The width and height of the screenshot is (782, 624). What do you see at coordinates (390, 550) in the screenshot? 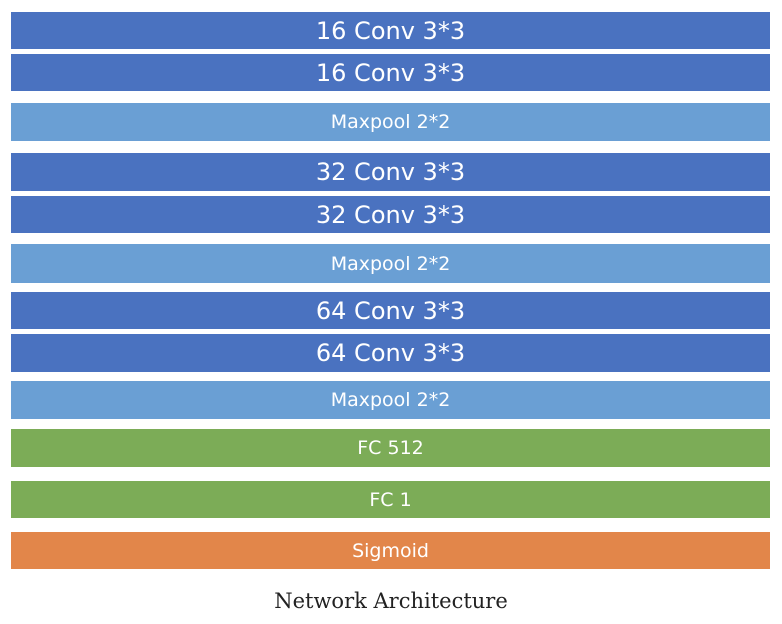
I see `sigmoid-layer-block: Sigmoid` at bounding box center [390, 550].